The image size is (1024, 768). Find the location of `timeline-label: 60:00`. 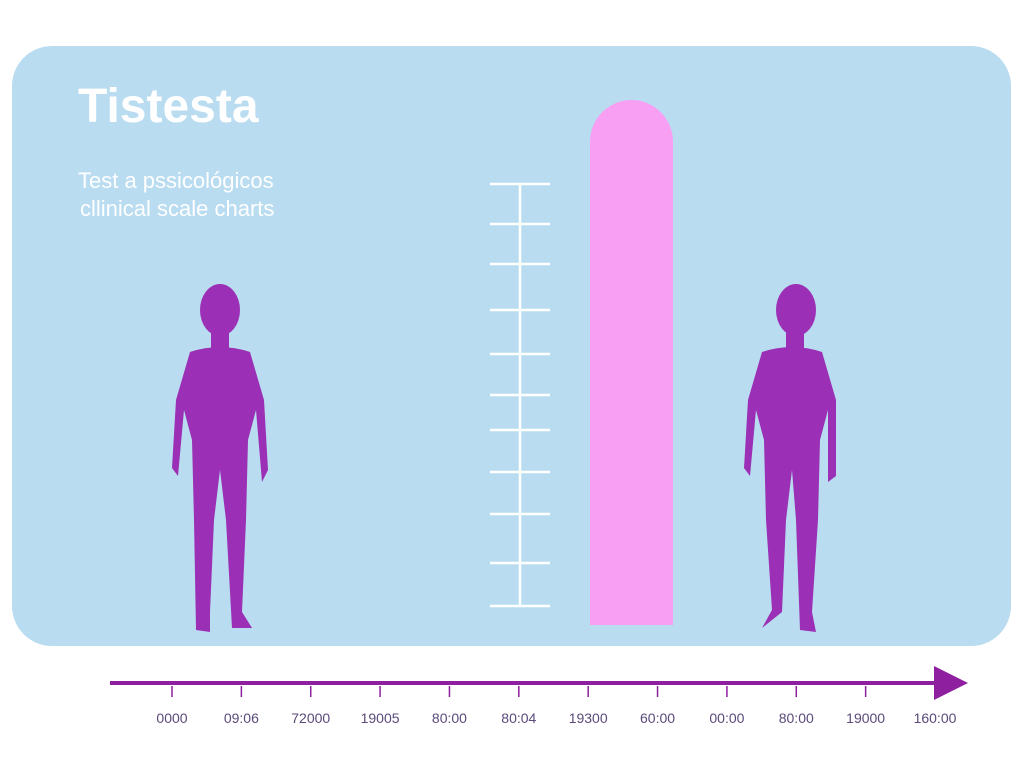

timeline-label: 60:00 is located at coordinates (657, 718).